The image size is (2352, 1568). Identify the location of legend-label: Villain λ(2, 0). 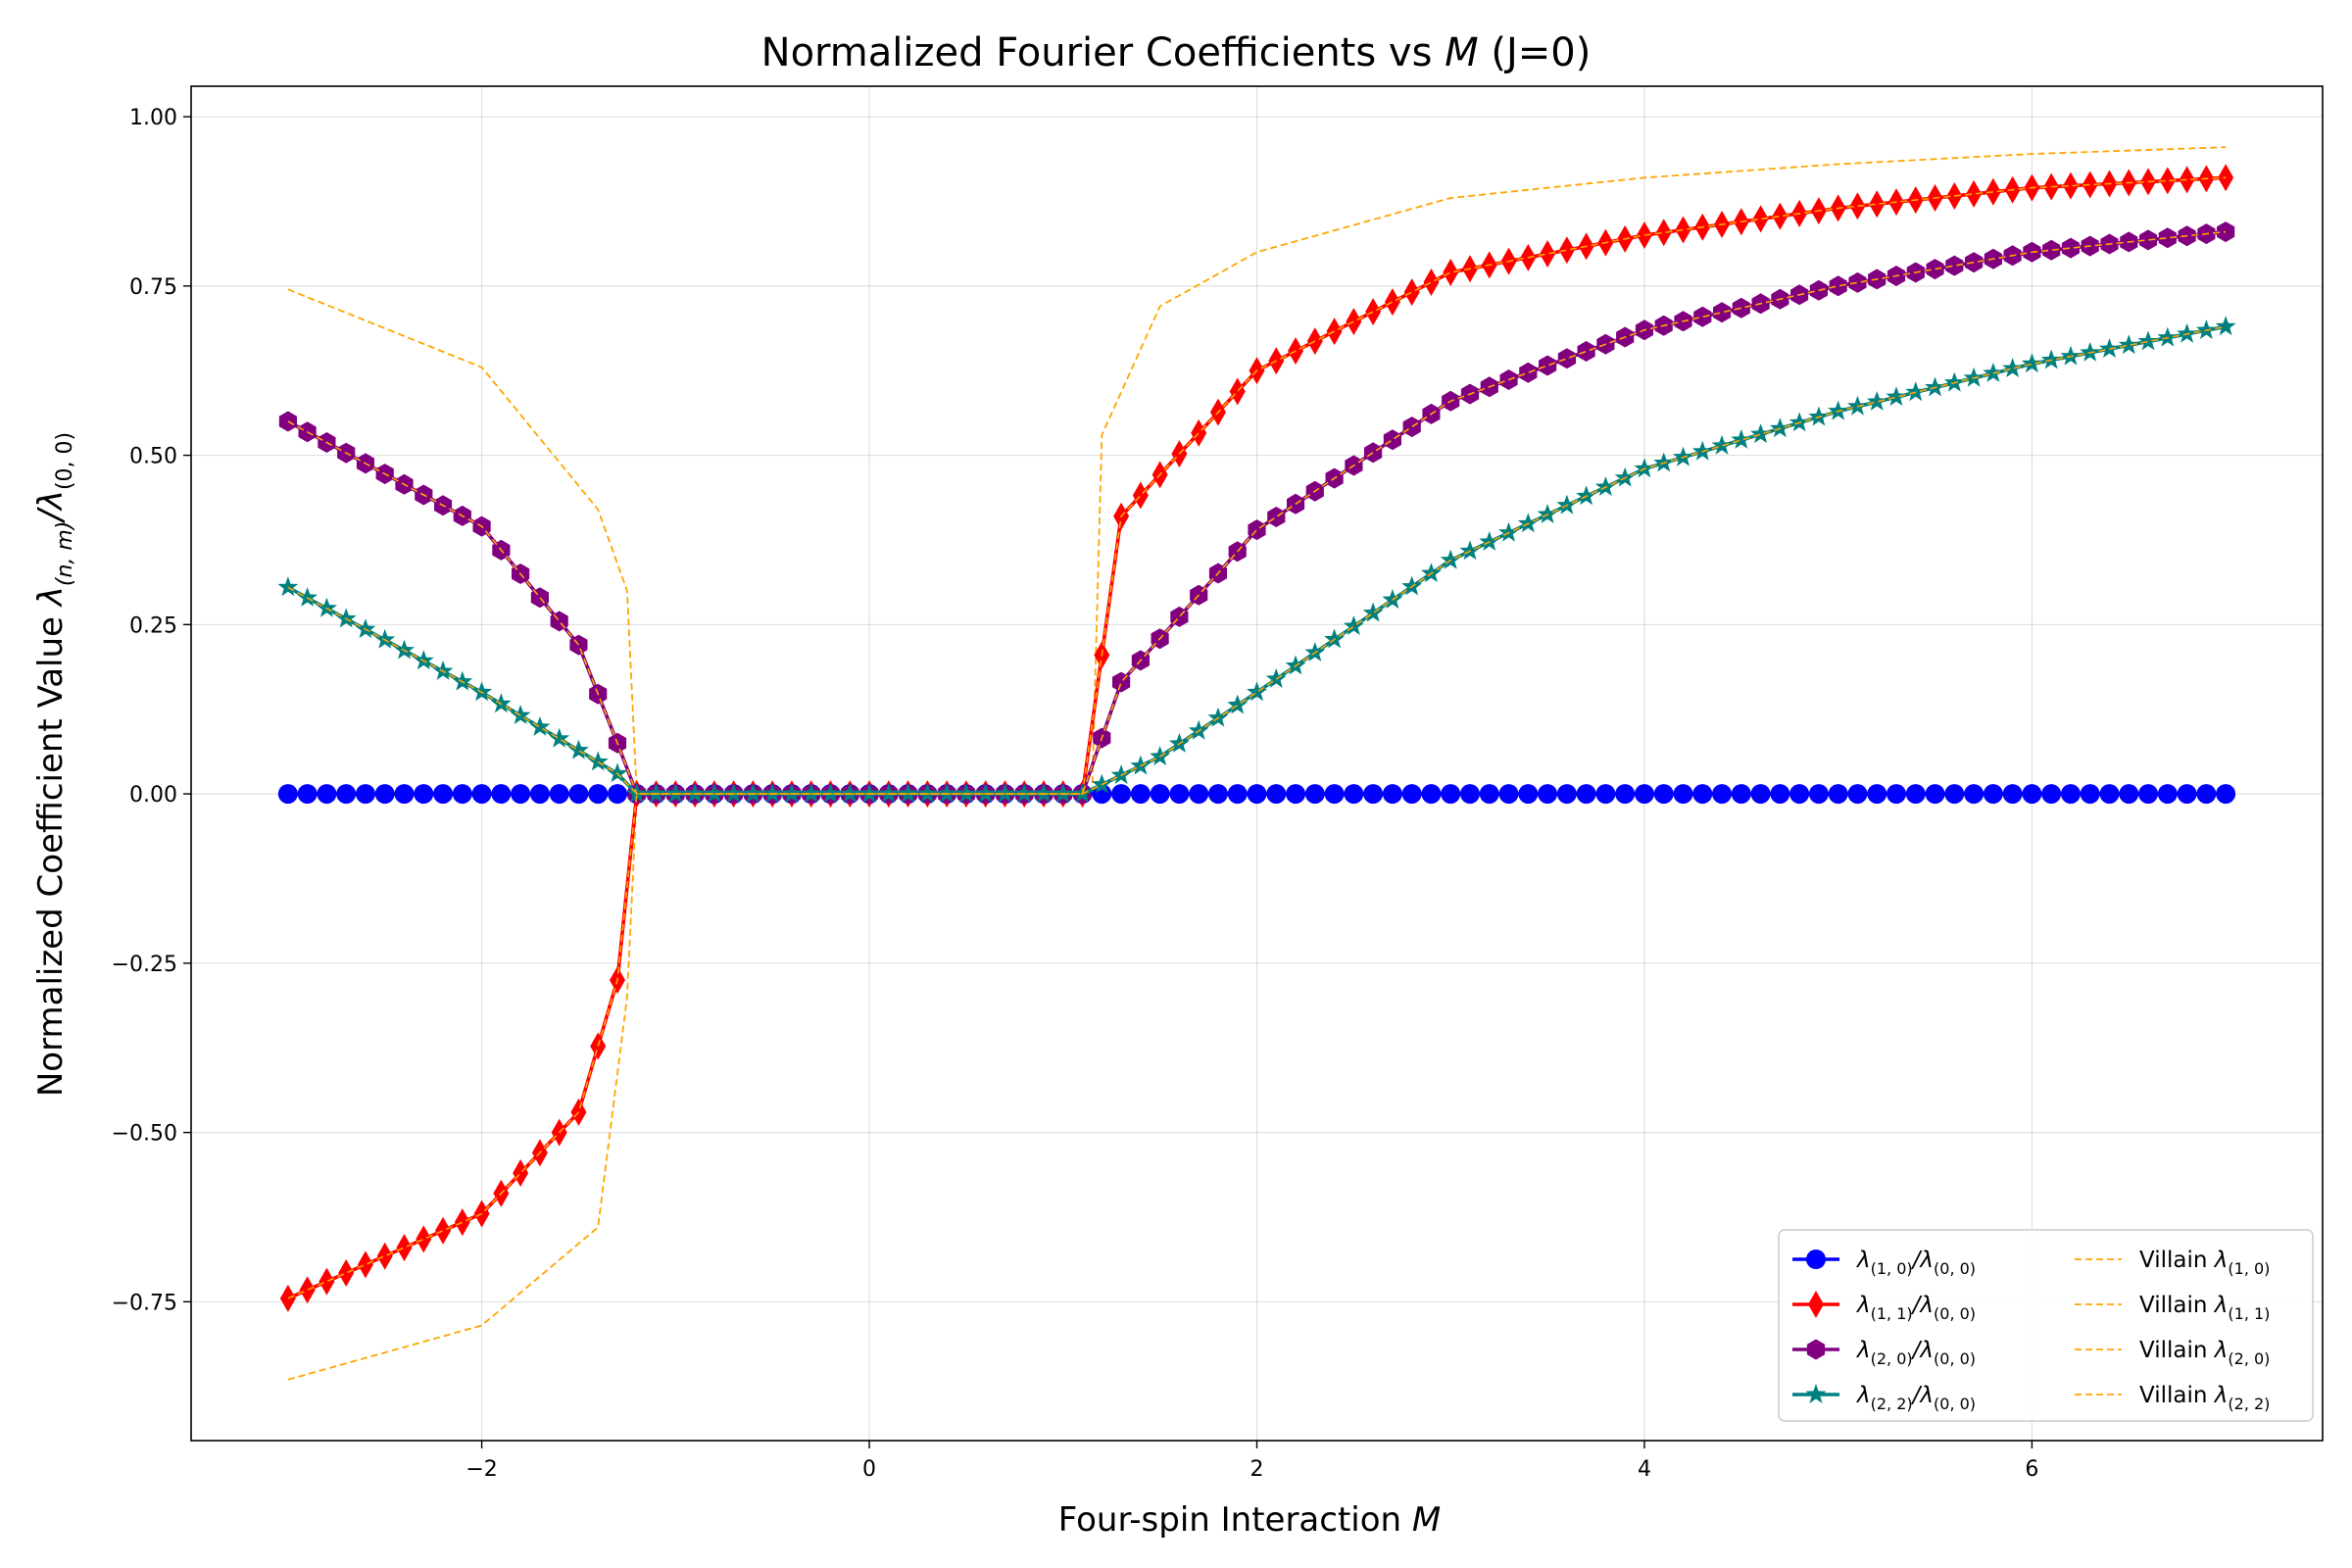
(2204, 1353).